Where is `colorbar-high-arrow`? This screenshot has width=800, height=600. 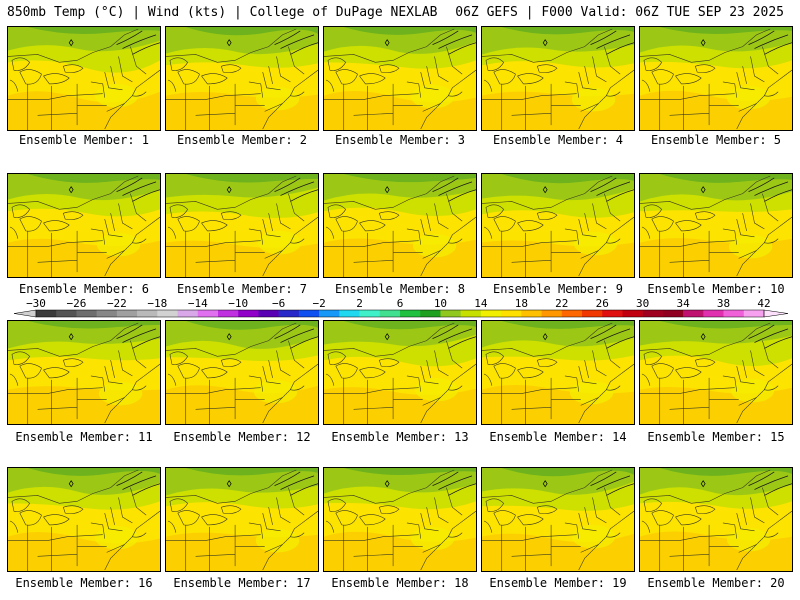 colorbar-high-arrow is located at coordinates (776, 313).